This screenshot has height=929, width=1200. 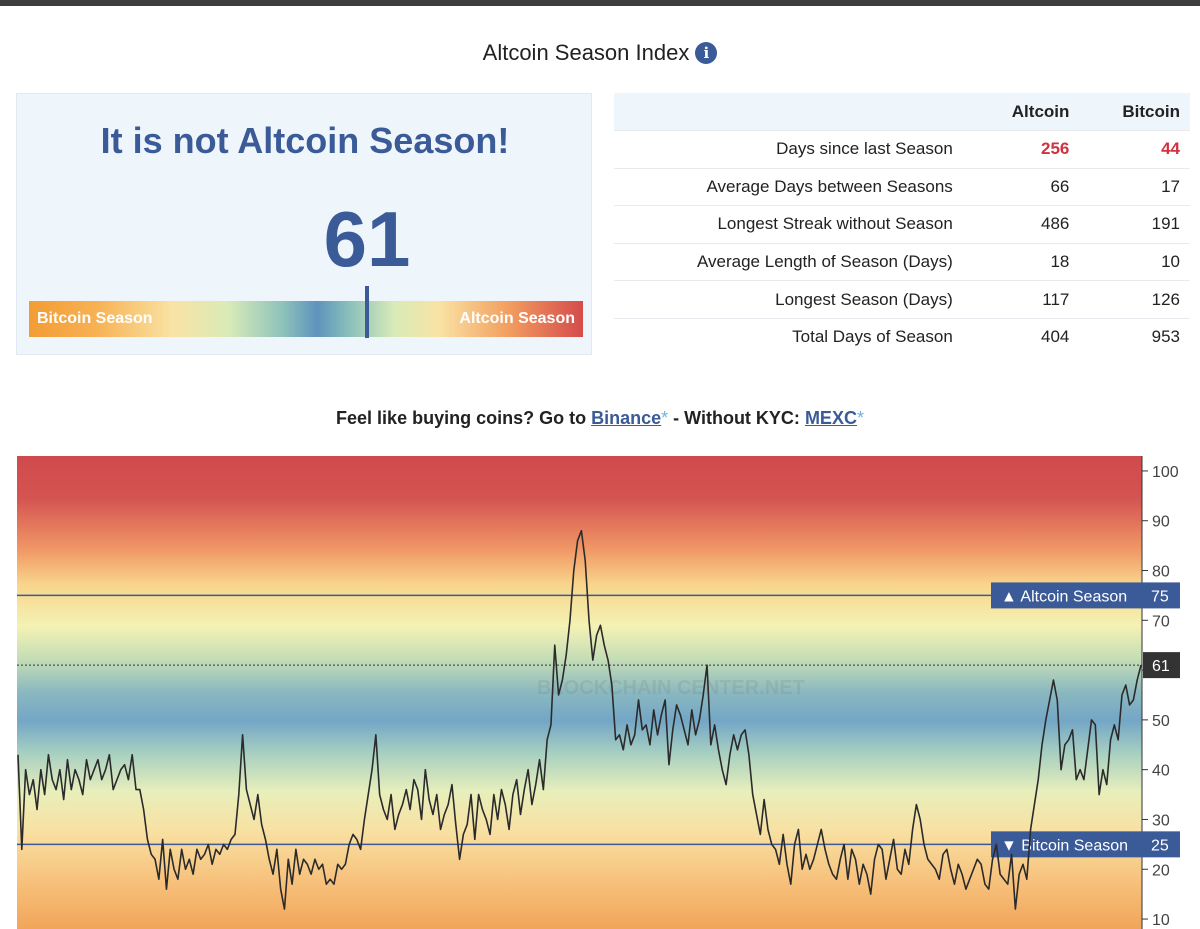 What do you see at coordinates (1024, 149) in the screenshot?
I see `stats-row-altcoin: 256` at bounding box center [1024, 149].